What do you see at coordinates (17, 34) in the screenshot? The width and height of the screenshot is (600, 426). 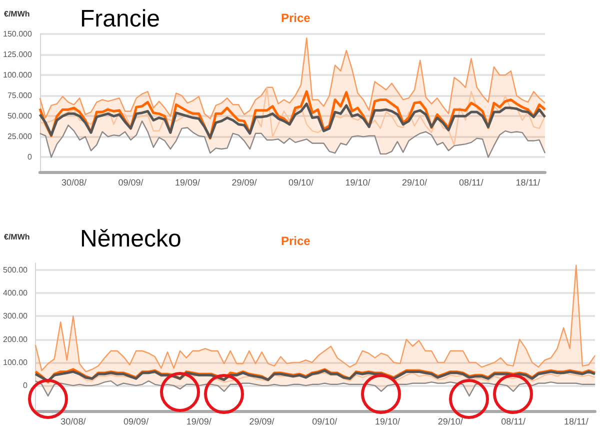 I see `y-tick-label: 150.000` at bounding box center [17, 34].